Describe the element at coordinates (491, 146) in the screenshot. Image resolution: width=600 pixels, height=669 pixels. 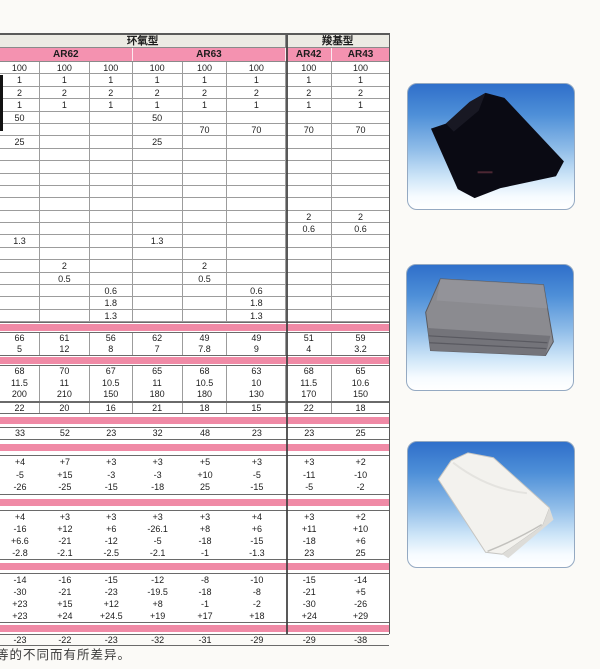
I see `product-photo-black-fabric` at that location.